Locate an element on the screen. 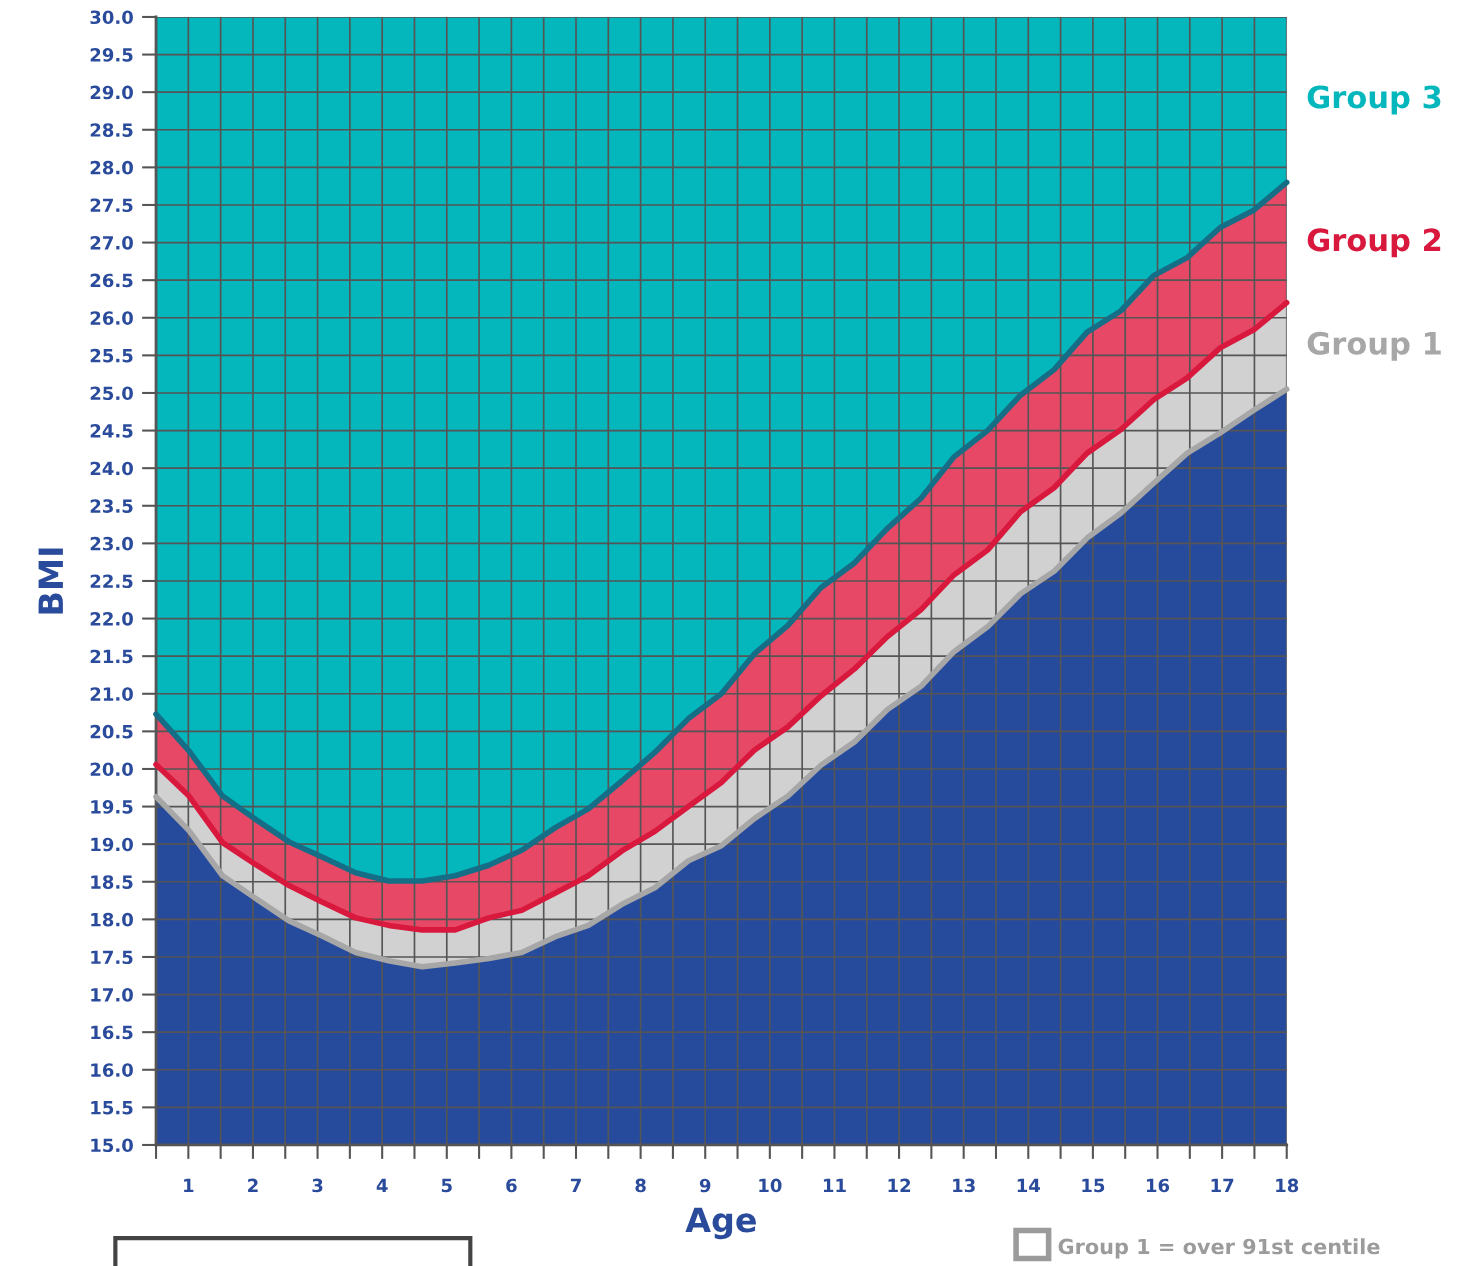 This screenshot has width=1479, height=1266. x-tick-label: 3 is located at coordinates (317, 1185).